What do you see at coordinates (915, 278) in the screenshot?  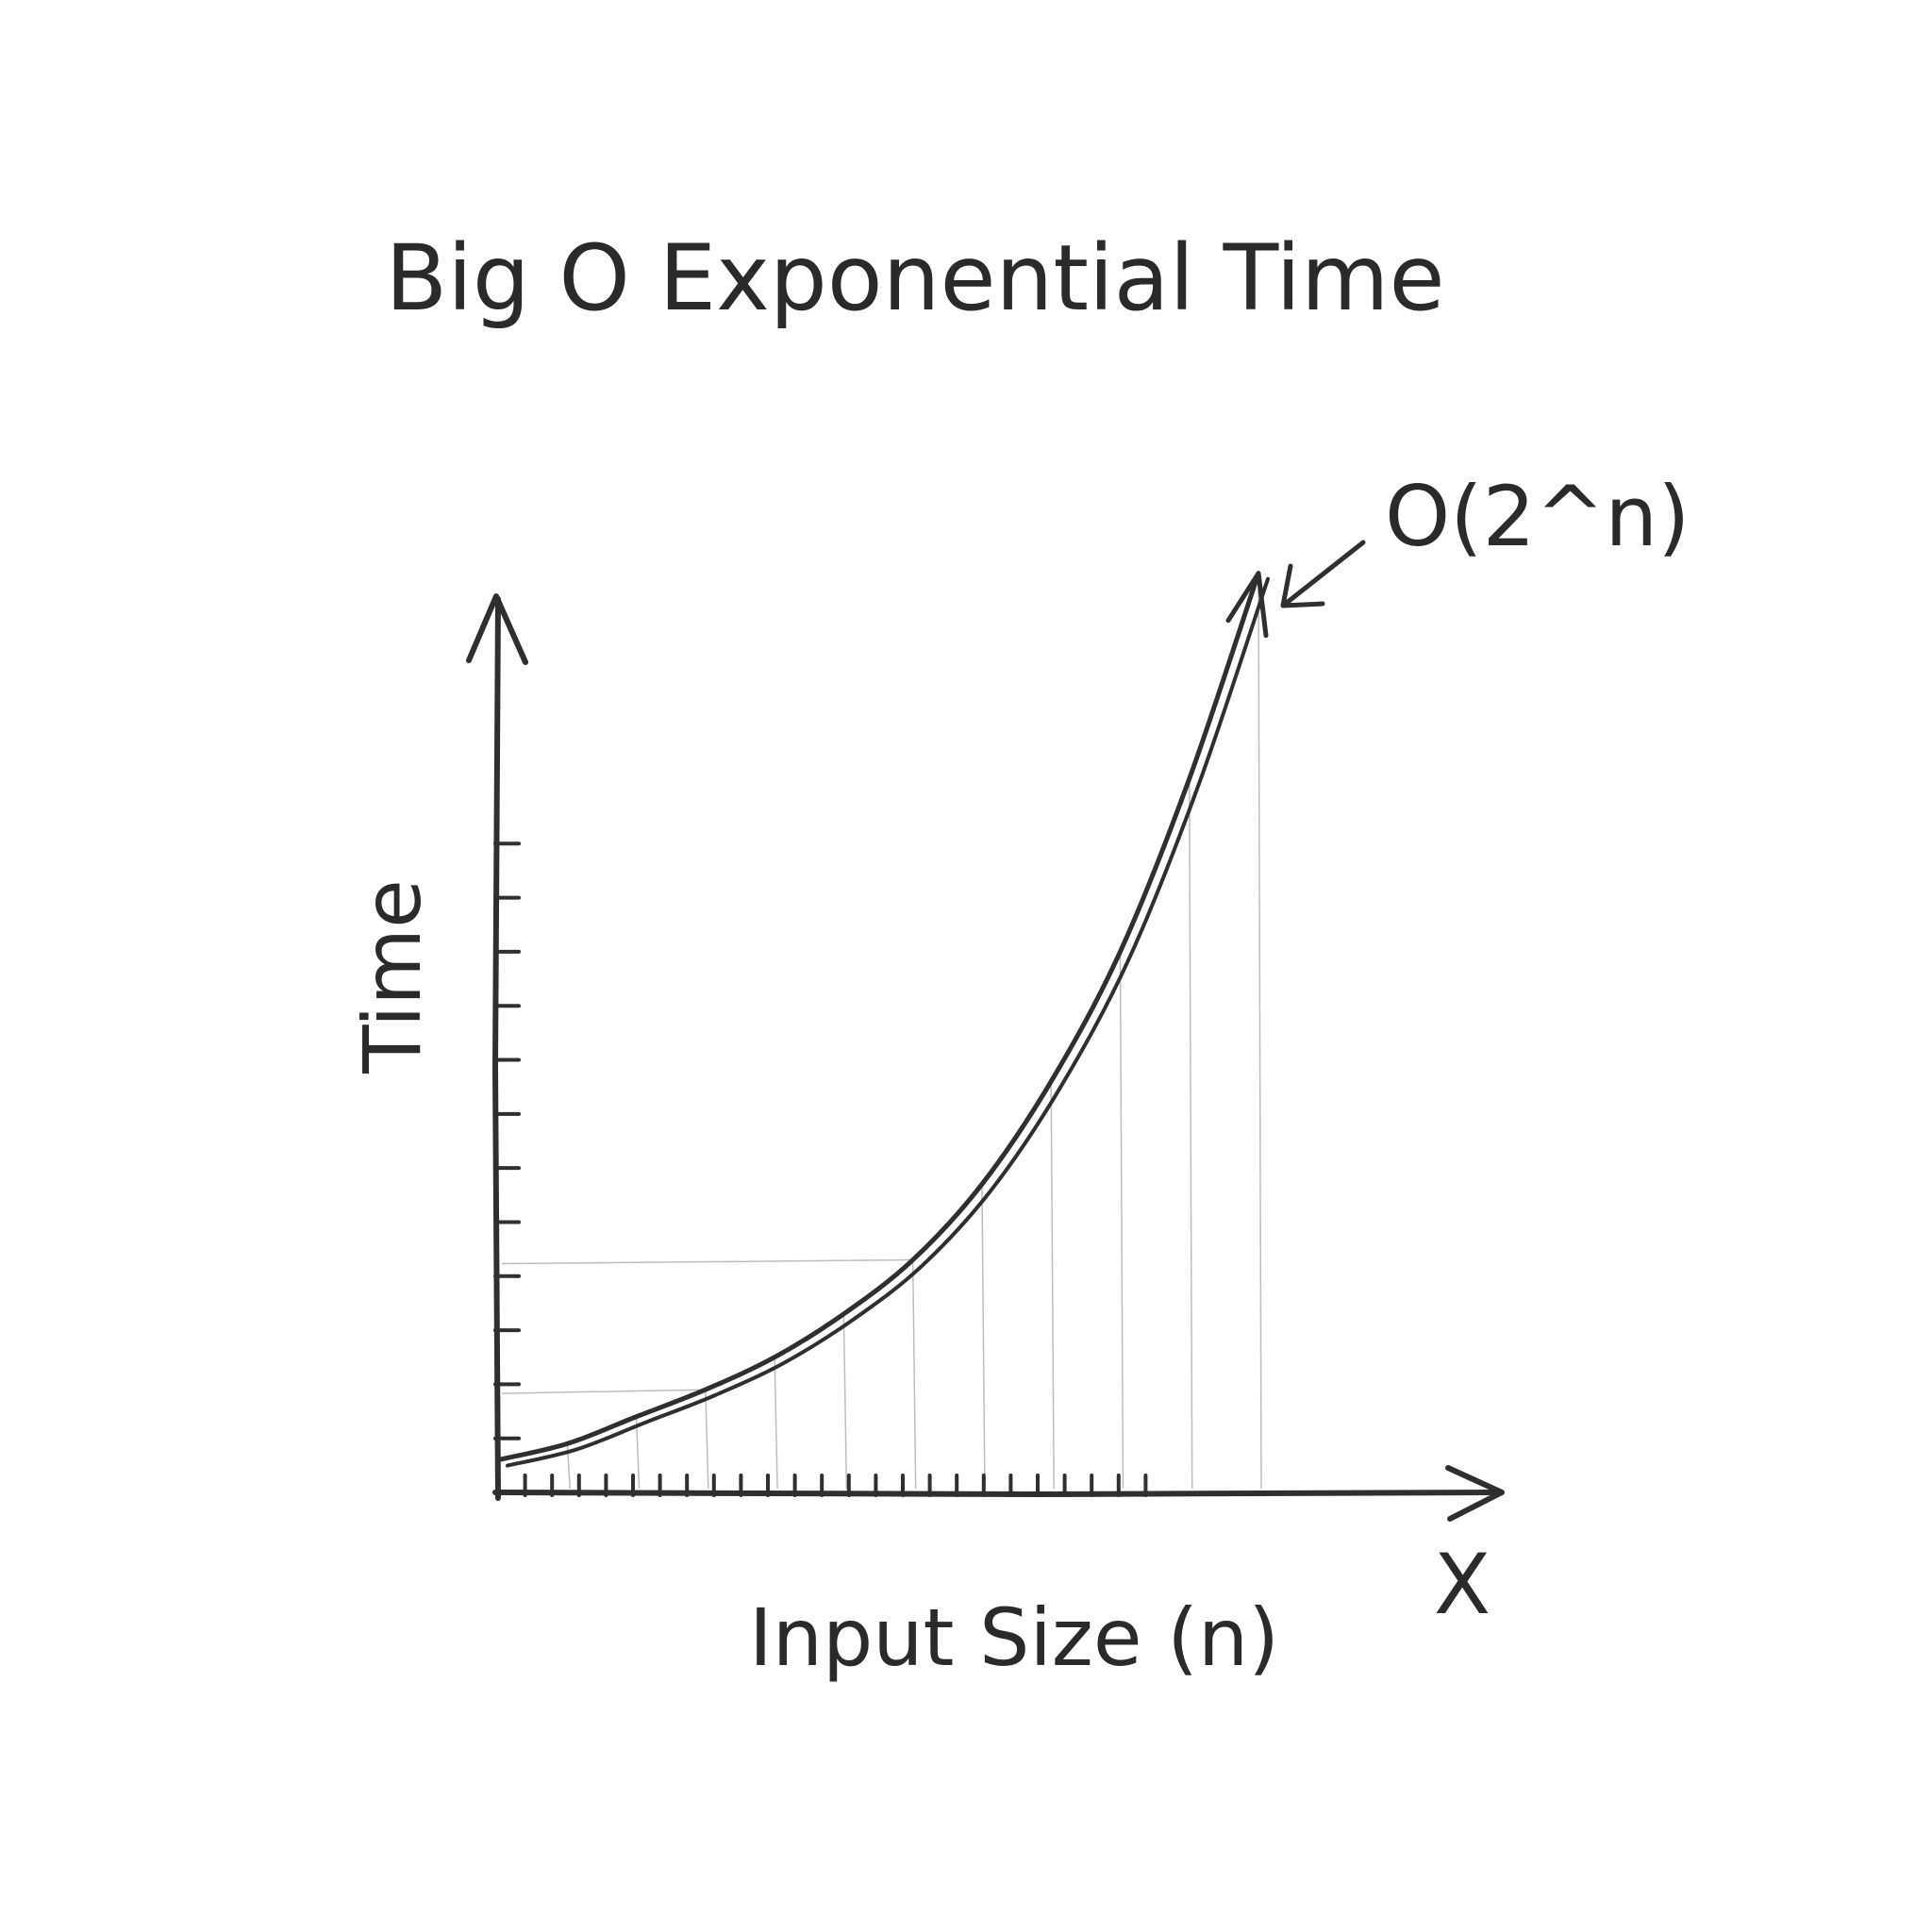 I see `chart-title: Big O Exponential Time` at bounding box center [915, 278].